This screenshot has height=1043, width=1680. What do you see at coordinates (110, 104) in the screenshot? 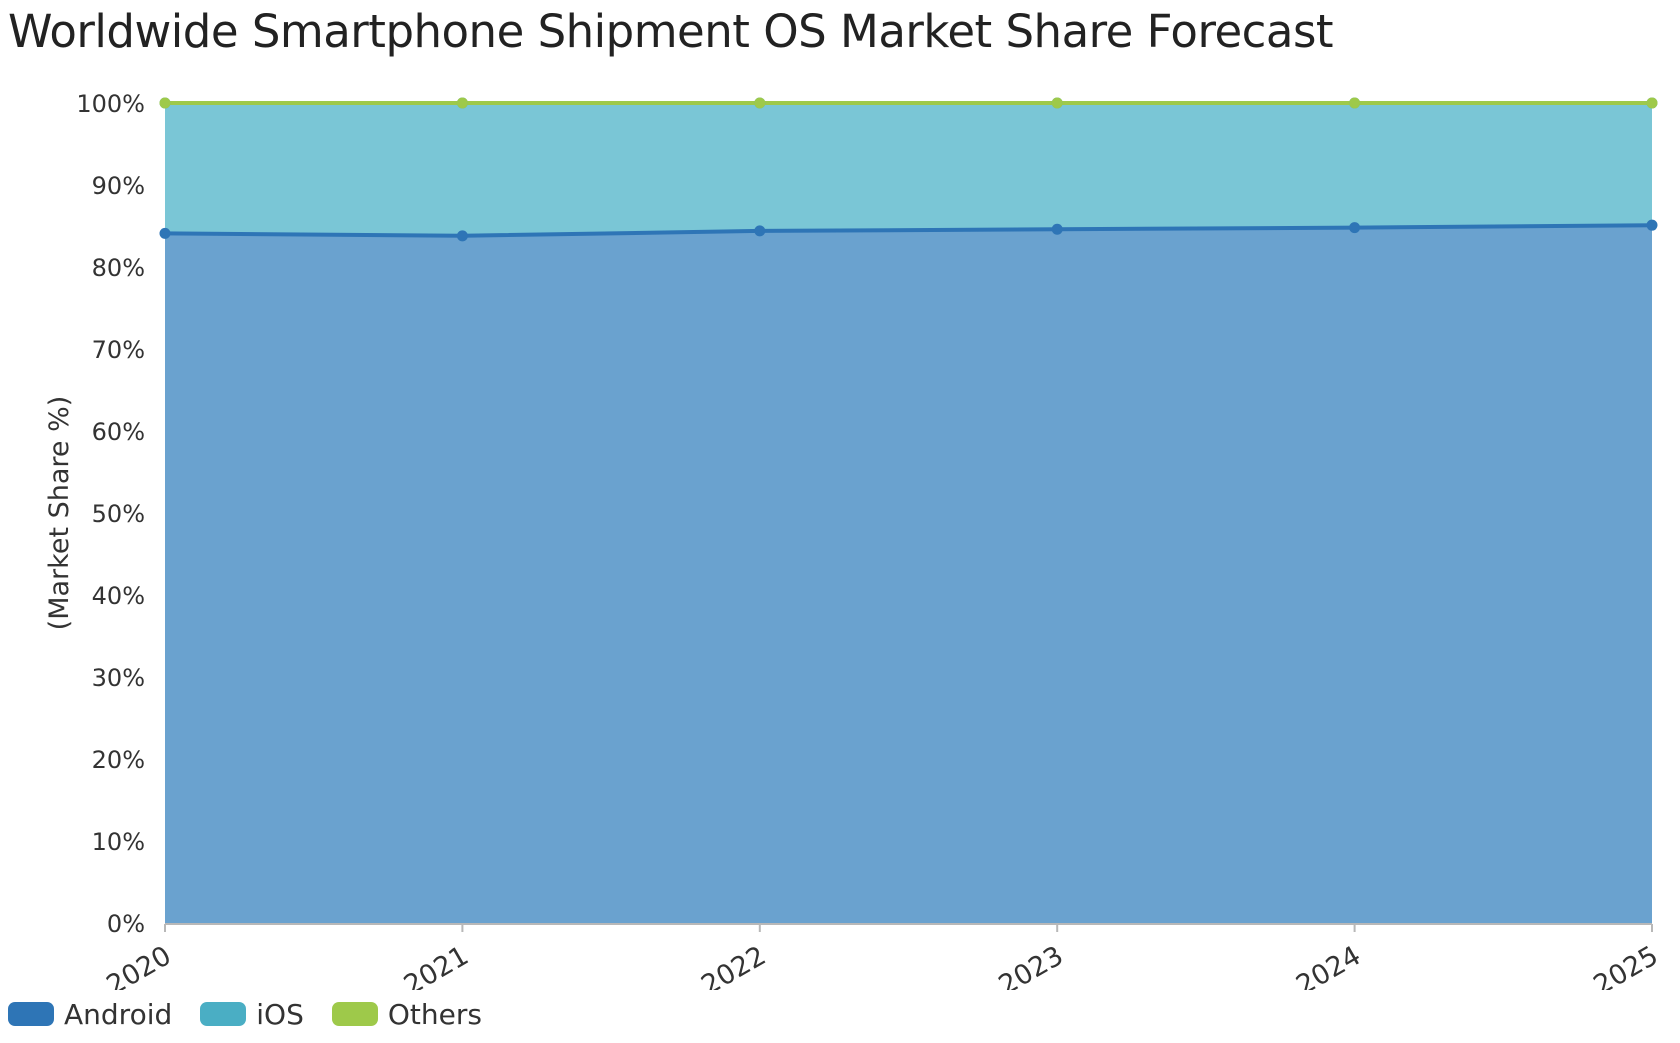
I see `y-tick-label: 100%` at bounding box center [110, 104].